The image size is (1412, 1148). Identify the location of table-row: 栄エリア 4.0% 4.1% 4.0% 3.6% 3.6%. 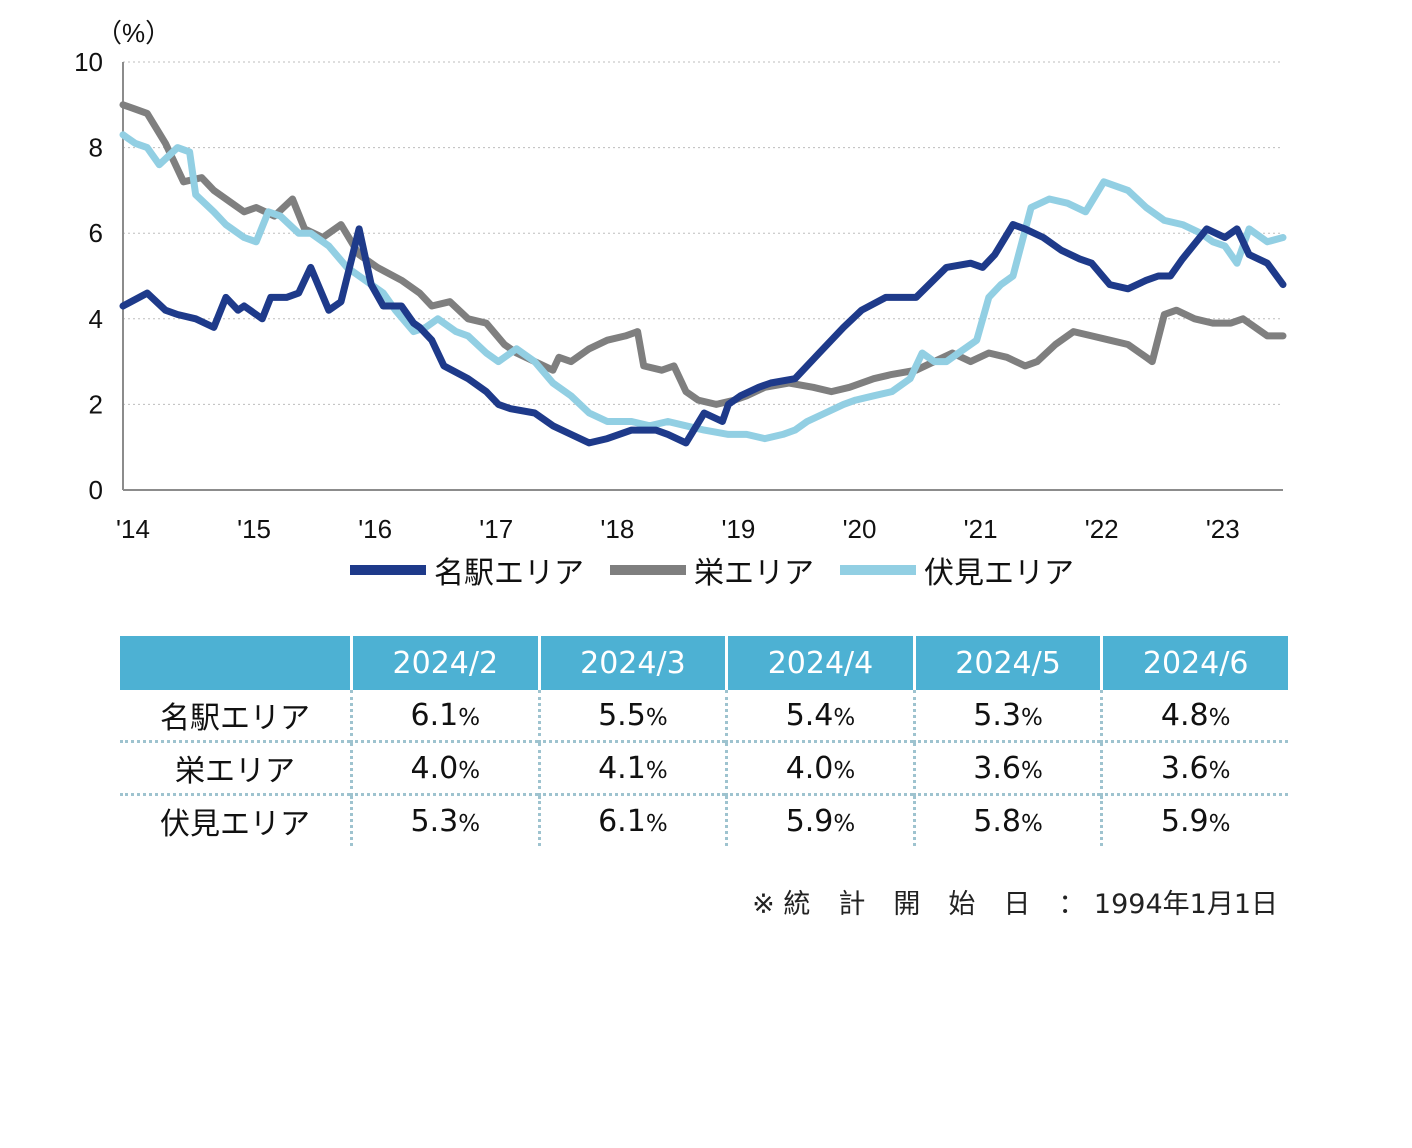
(704, 769).